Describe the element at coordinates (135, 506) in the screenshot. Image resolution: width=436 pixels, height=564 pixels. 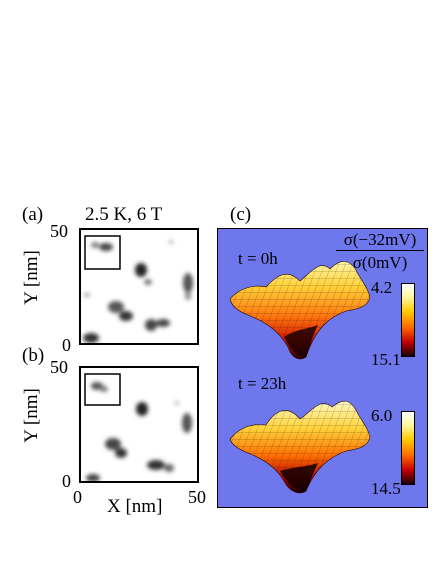
I see `panel-b-x-axis-label: X [nm]` at that location.